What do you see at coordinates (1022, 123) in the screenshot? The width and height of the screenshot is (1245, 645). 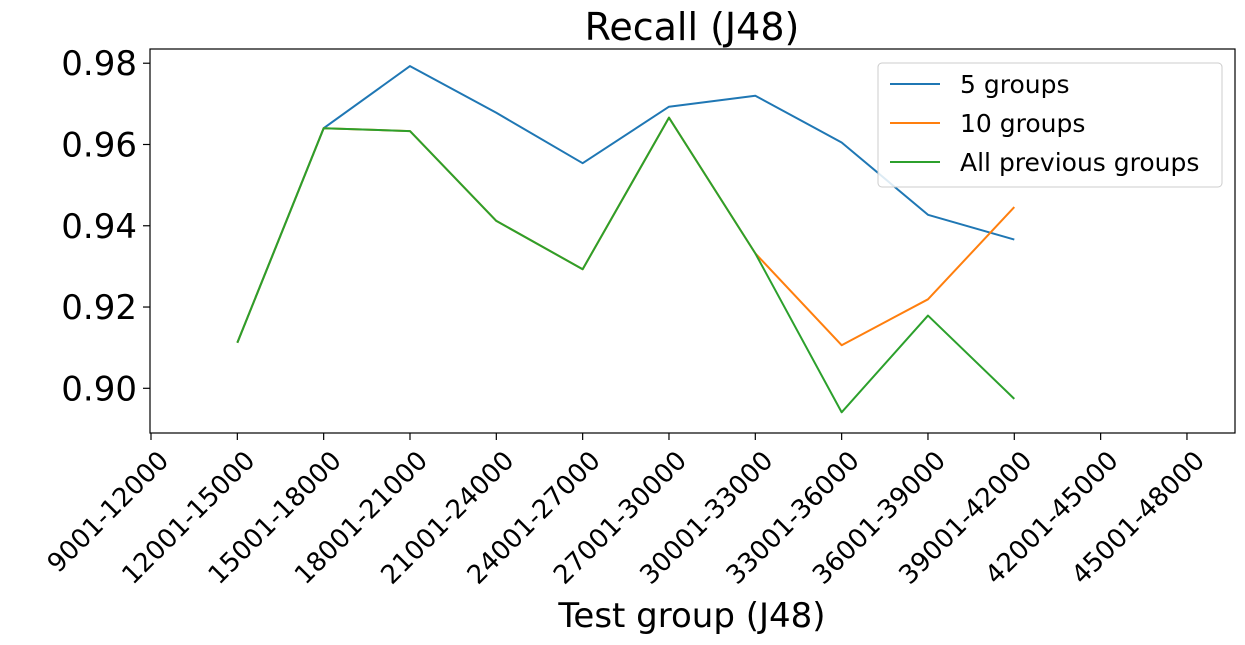 I see `legend-label: 10 groups` at bounding box center [1022, 123].